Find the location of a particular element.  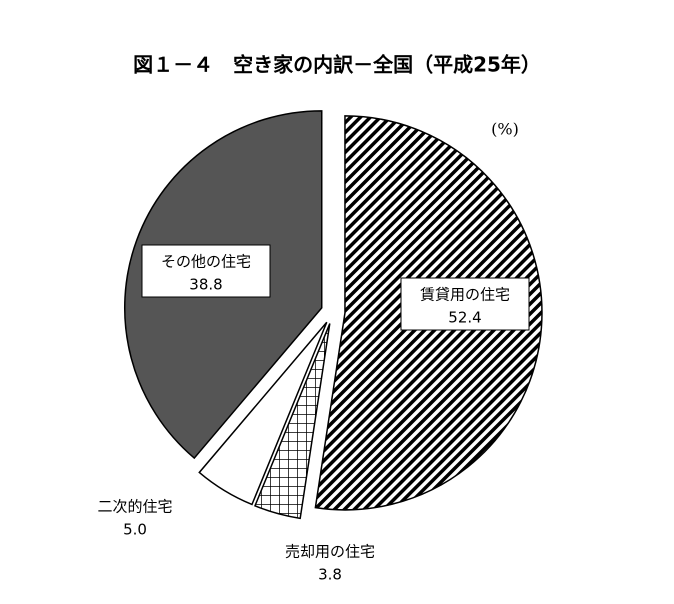

unit-label: (%) is located at coordinates (505, 129).